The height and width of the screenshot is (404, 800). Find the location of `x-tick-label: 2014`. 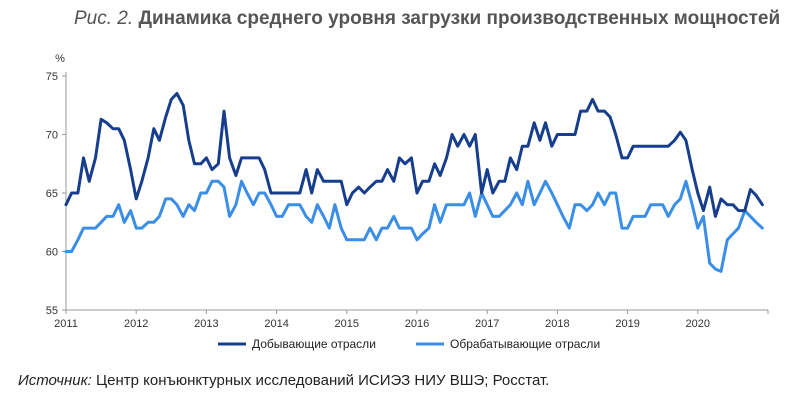

x-tick-label: 2014 is located at coordinates (276, 324).